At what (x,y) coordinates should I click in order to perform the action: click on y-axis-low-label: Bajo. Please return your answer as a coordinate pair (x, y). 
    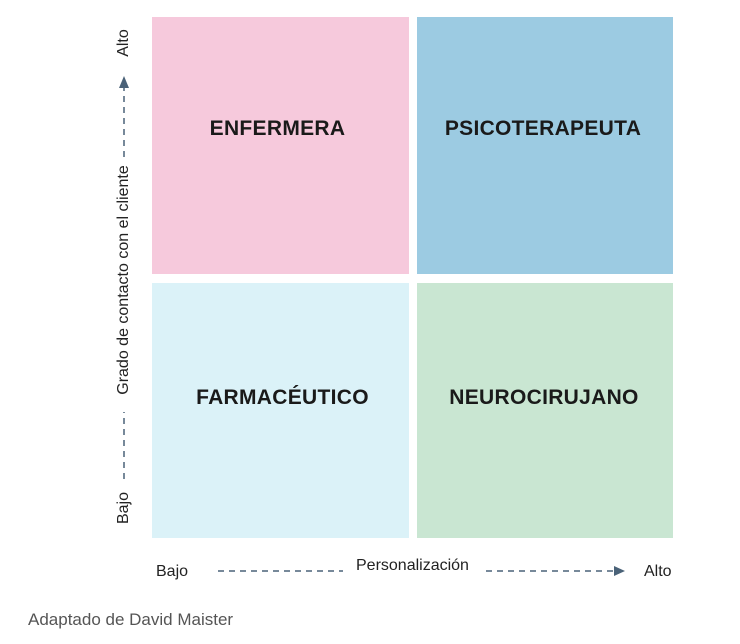
    Looking at the image, I should click on (123, 508).